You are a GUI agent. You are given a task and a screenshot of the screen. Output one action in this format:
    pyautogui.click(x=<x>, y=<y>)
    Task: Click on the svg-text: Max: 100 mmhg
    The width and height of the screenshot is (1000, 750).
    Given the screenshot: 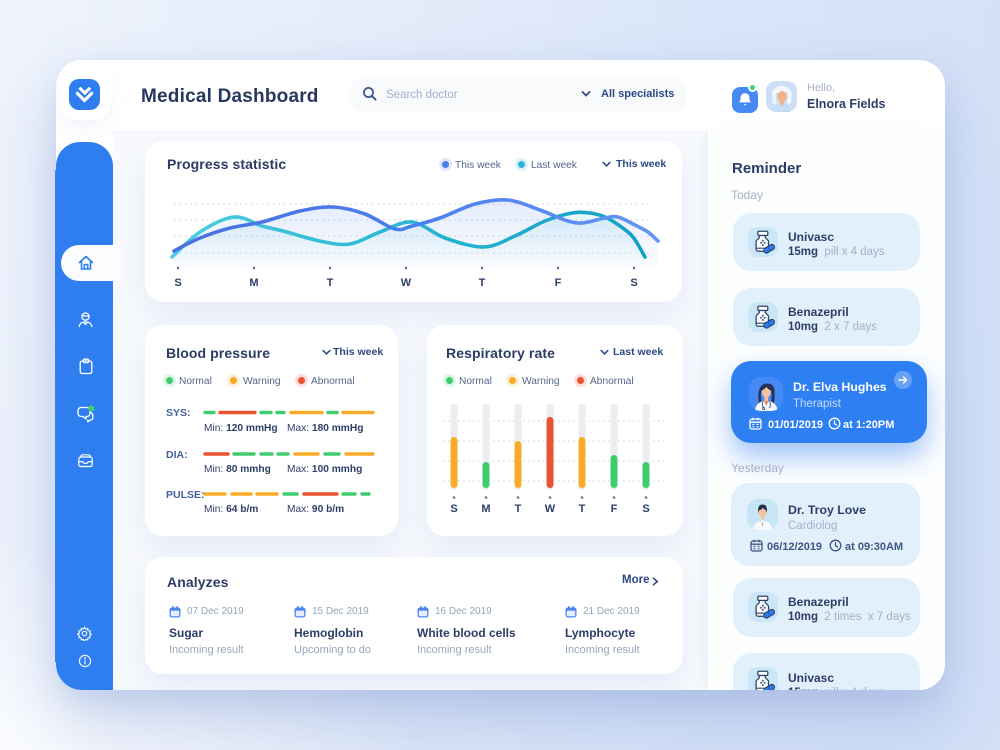 What is the action you would take?
    pyautogui.click(x=324, y=469)
    